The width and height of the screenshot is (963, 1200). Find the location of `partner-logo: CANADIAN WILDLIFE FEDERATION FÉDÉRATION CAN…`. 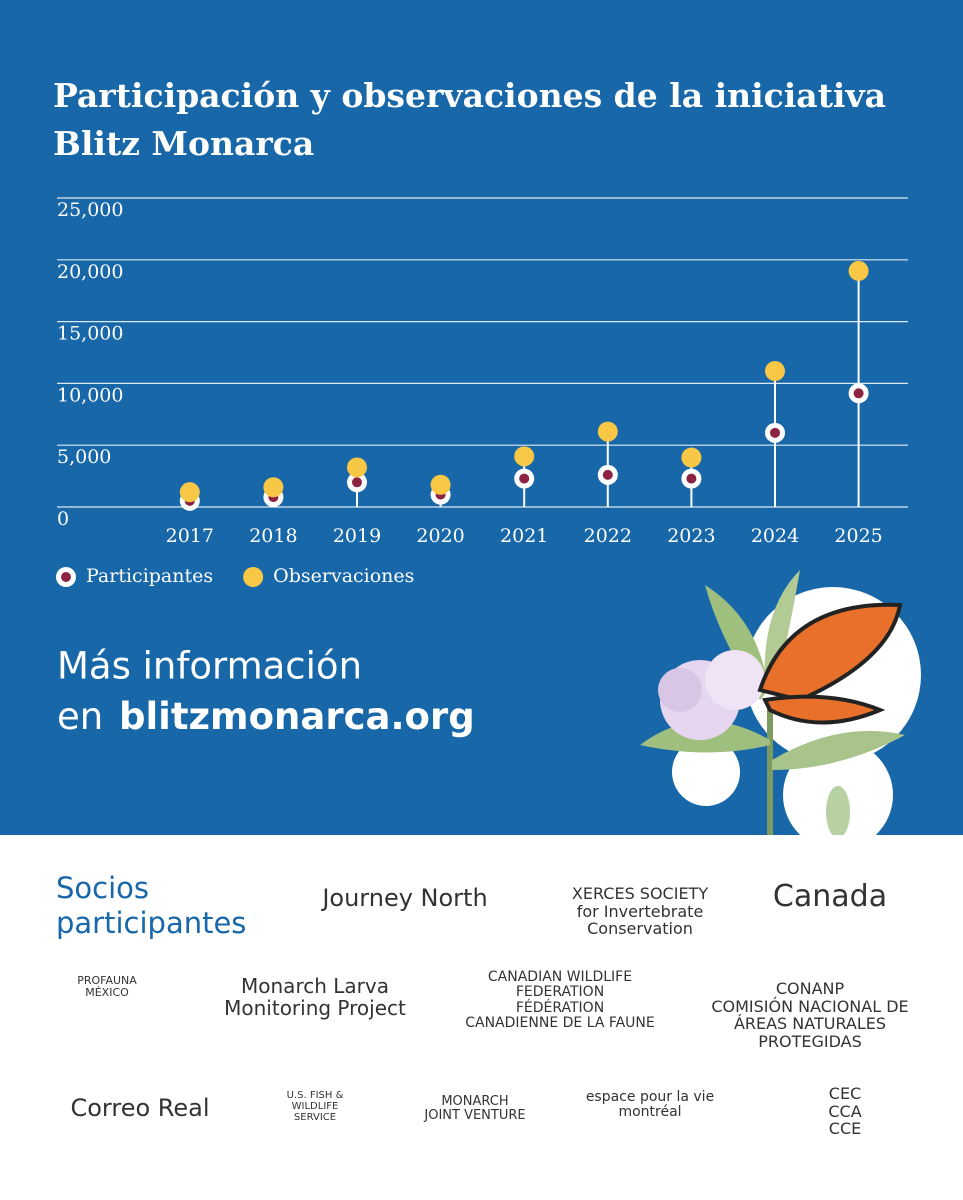

partner-logo: CANADIAN WILDLIFE FEDERATION FÉDÉRATION CAN… is located at coordinates (560, 1000).